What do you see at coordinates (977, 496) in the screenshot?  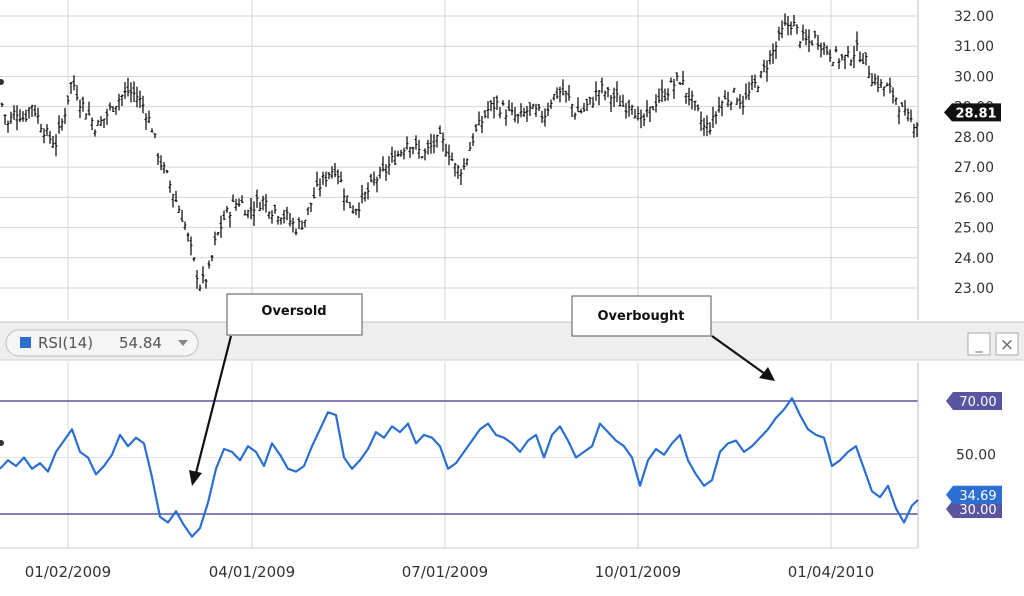 I see `current-rsi-label: 34.69` at bounding box center [977, 496].